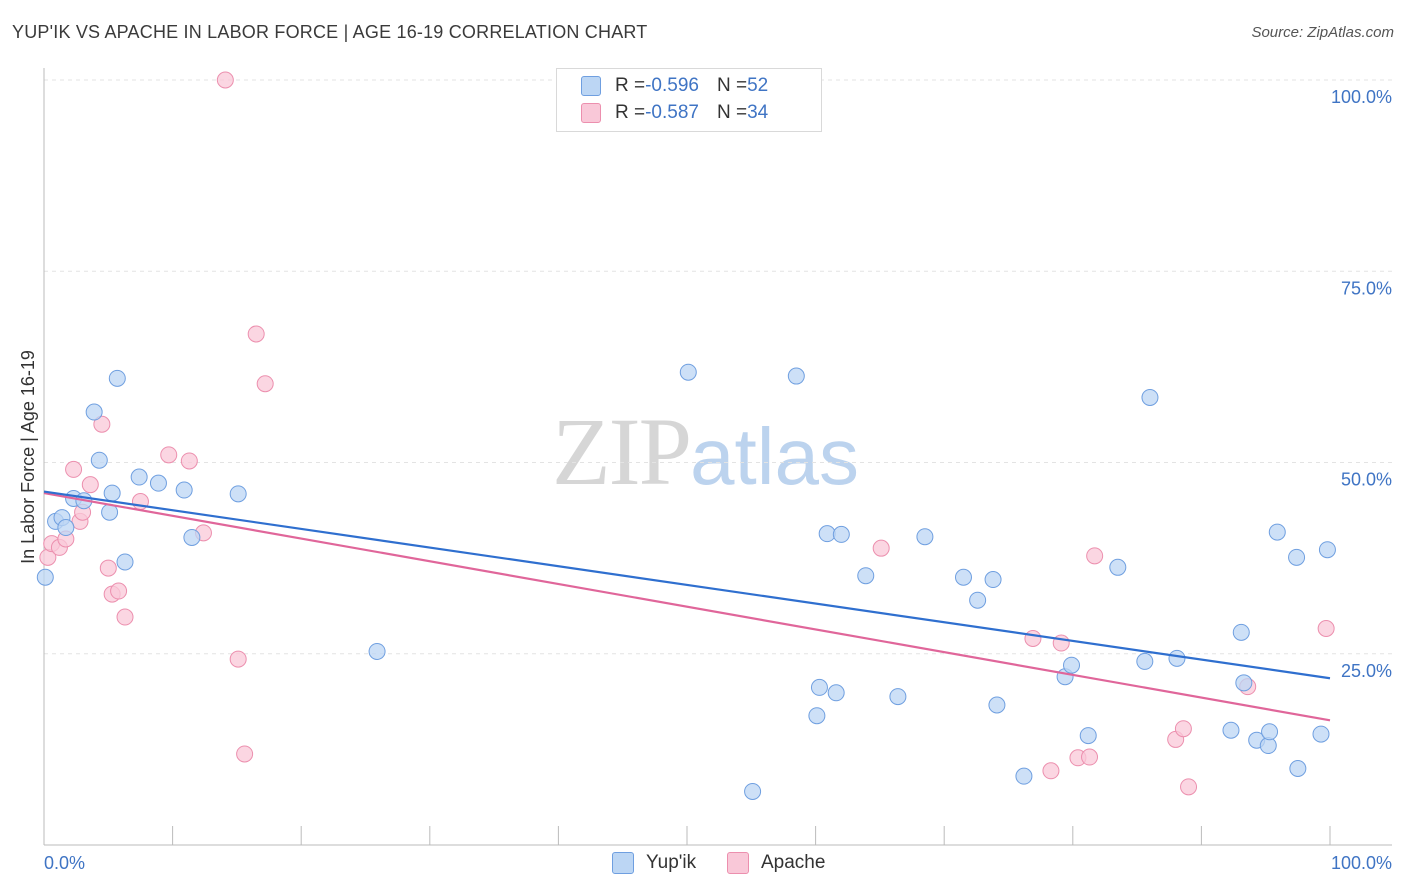 The width and height of the screenshot is (1406, 892). What do you see at coordinates (758, 112) in the screenshot?
I see `legend-n-value: 34` at bounding box center [758, 112].